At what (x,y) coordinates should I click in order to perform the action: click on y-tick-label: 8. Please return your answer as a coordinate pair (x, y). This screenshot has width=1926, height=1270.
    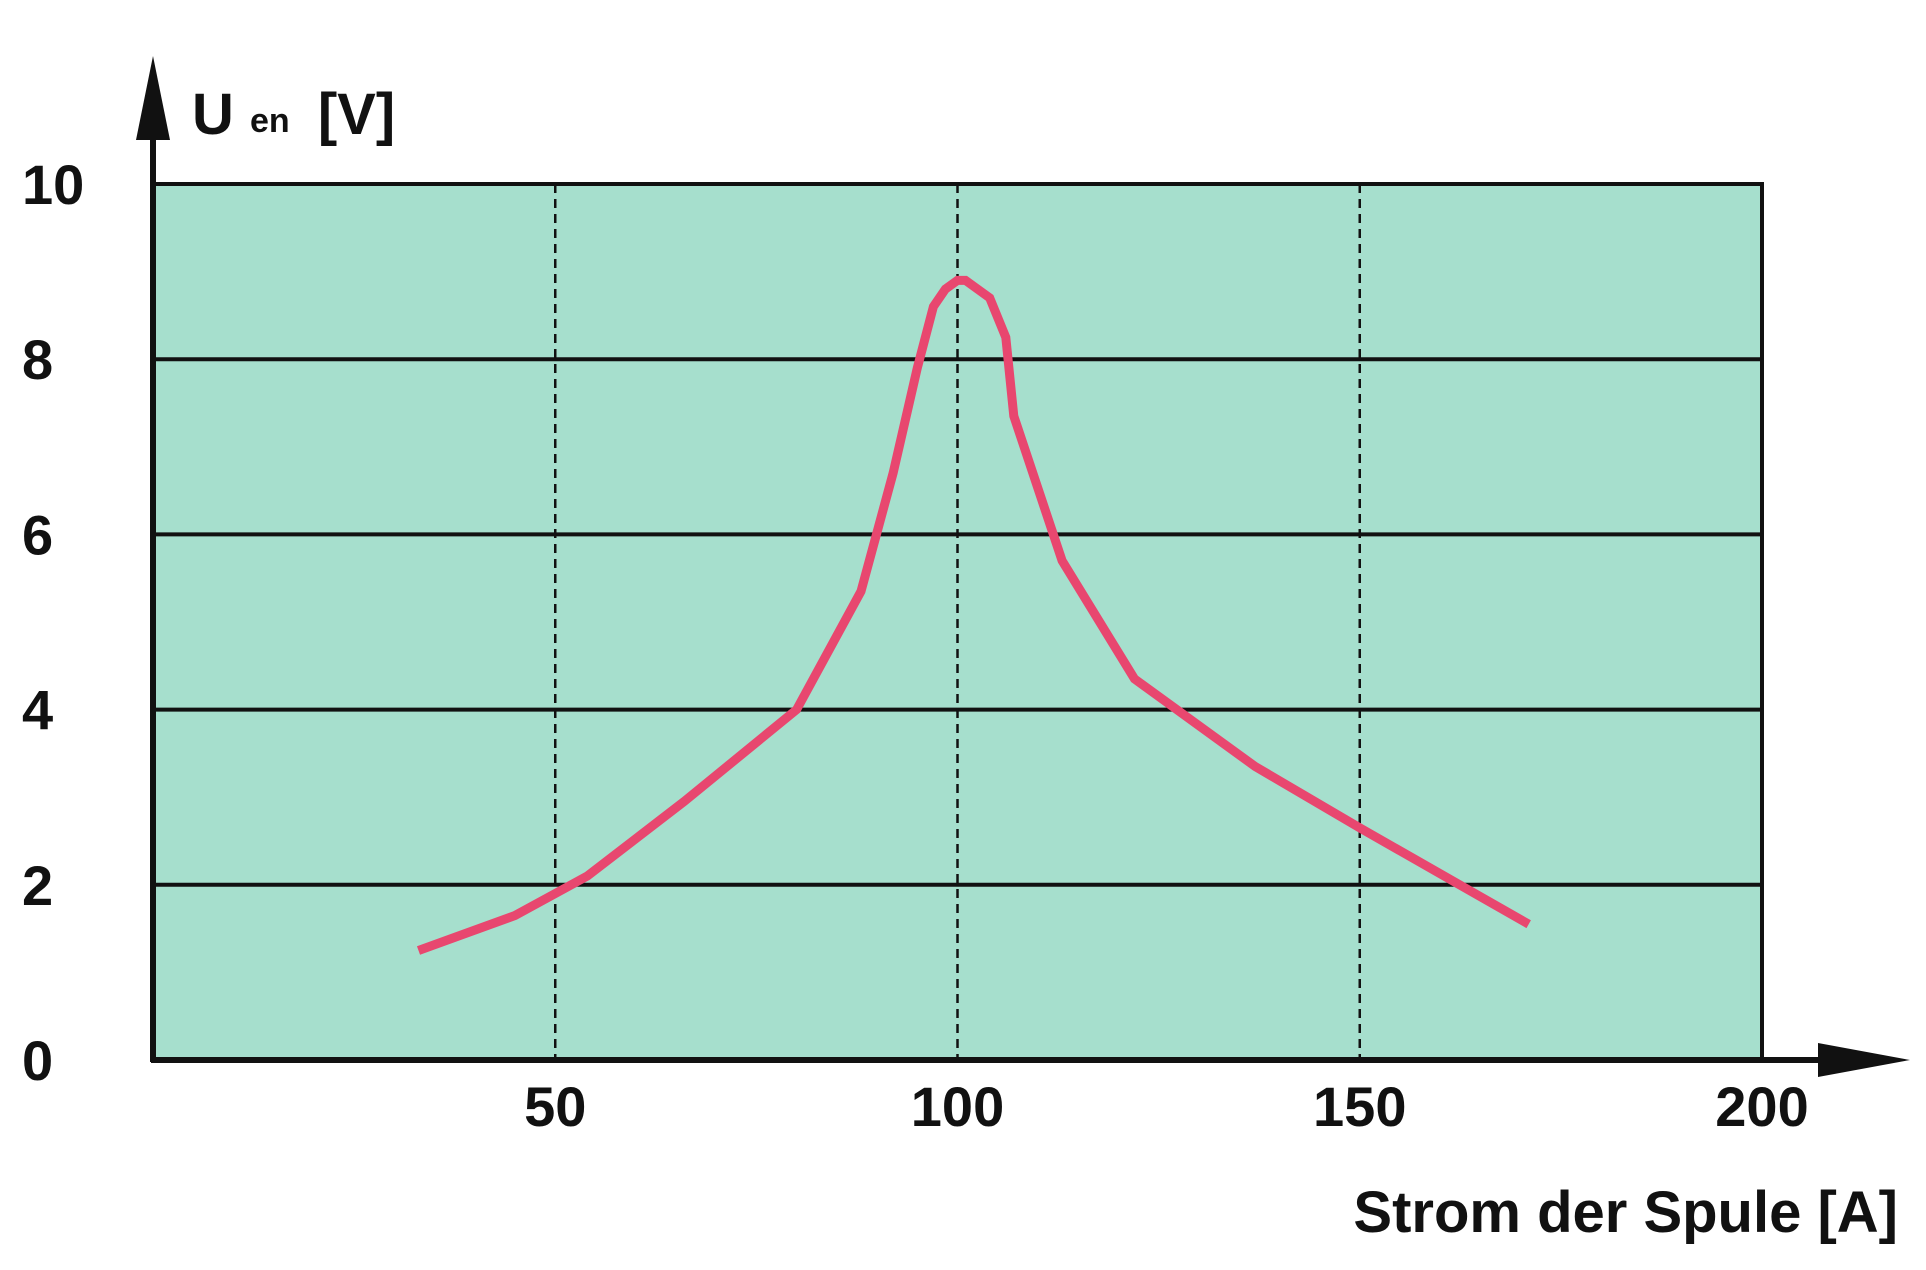
    Looking at the image, I should click on (37, 359).